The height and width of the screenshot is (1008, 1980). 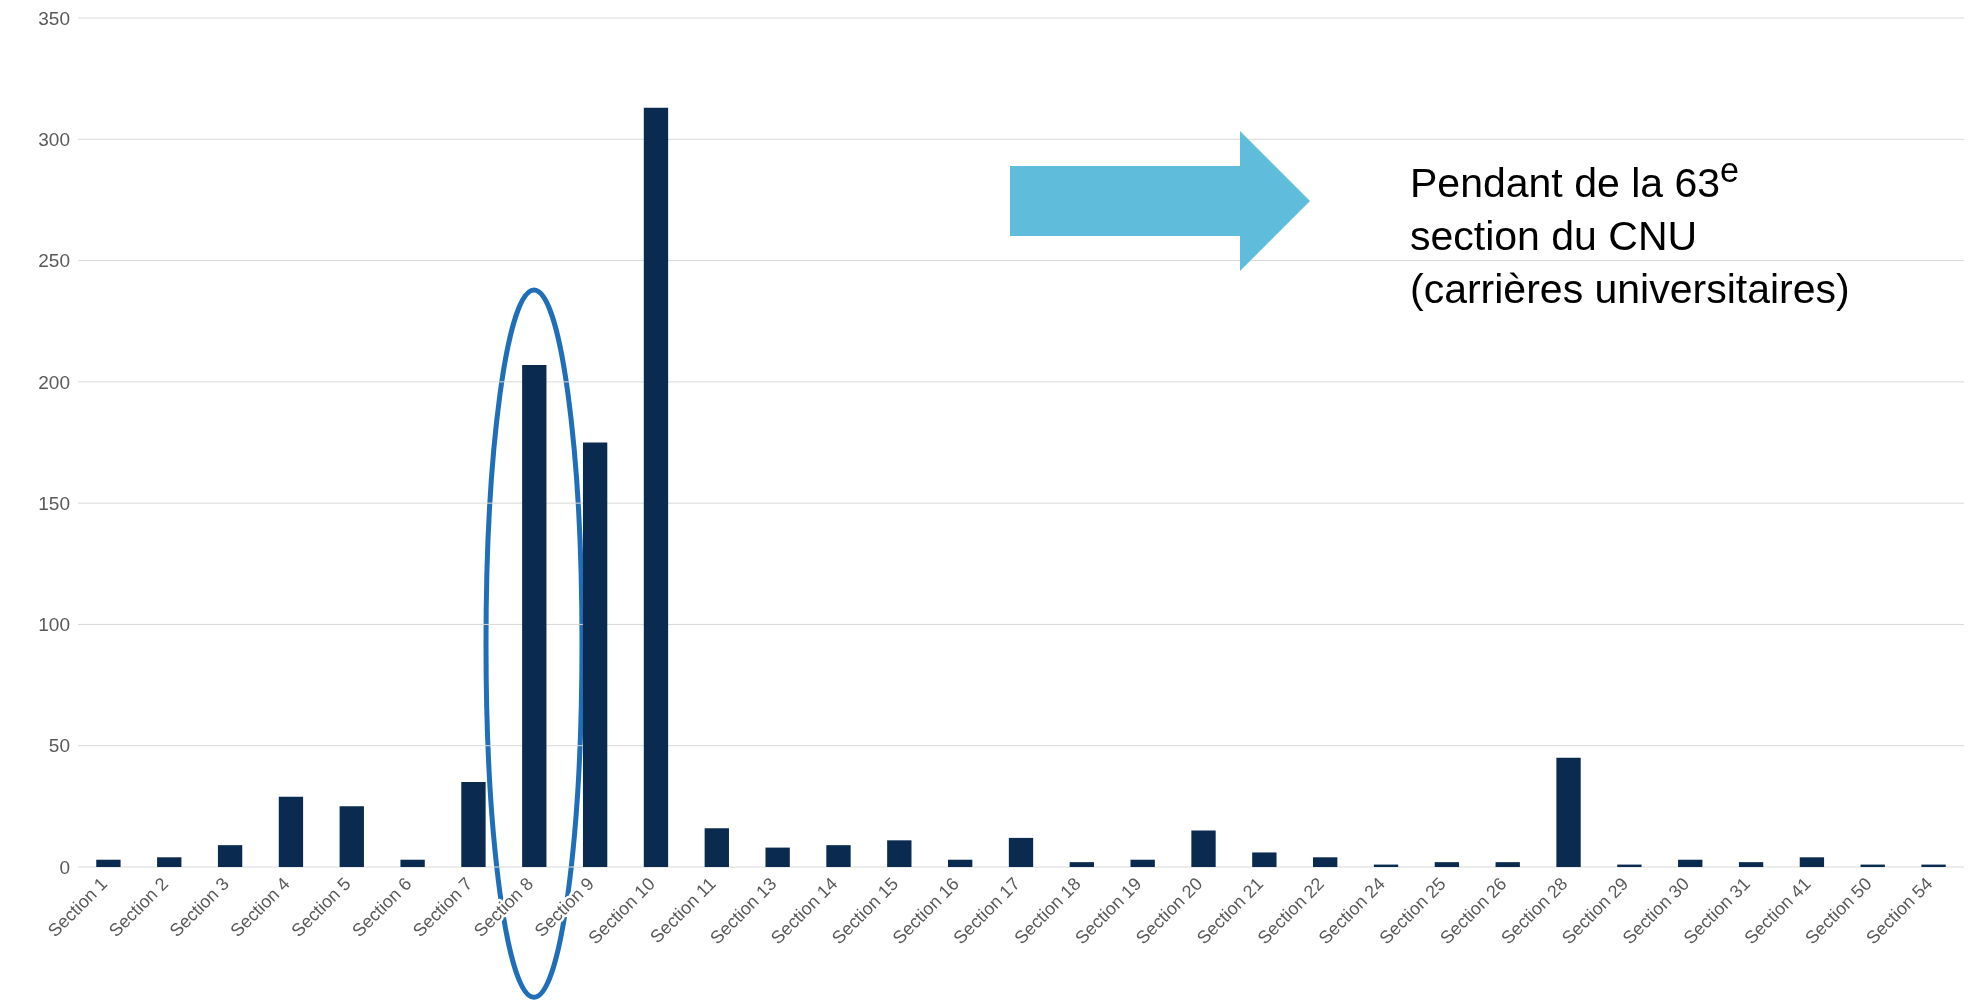 What do you see at coordinates (64, 867) in the screenshot?
I see `y-tick-label: 0` at bounding box center [64, 867].